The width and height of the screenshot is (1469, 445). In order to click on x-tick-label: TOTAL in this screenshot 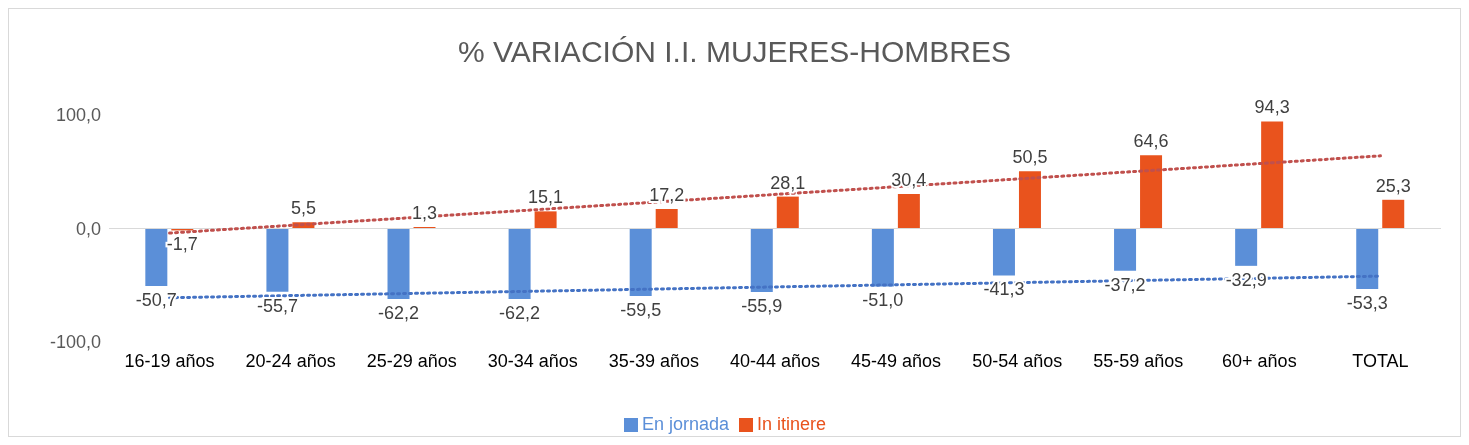, I will do `click(1380, 360)`.